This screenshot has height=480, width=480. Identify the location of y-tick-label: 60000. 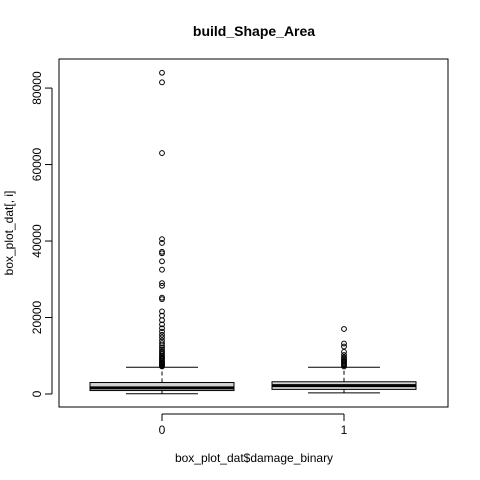
(37, 165).